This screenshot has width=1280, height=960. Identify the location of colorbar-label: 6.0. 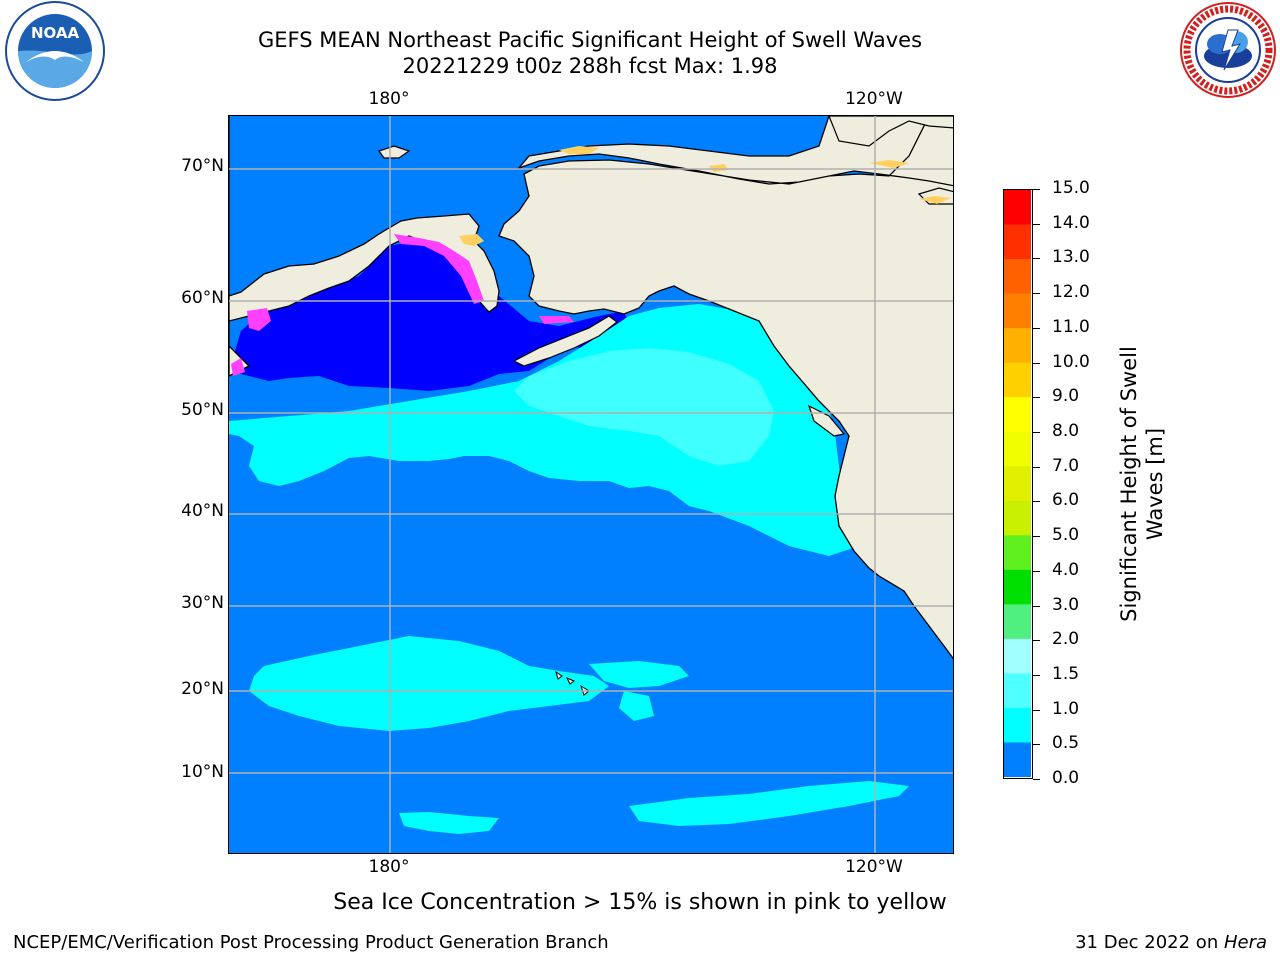
(1066, 500).